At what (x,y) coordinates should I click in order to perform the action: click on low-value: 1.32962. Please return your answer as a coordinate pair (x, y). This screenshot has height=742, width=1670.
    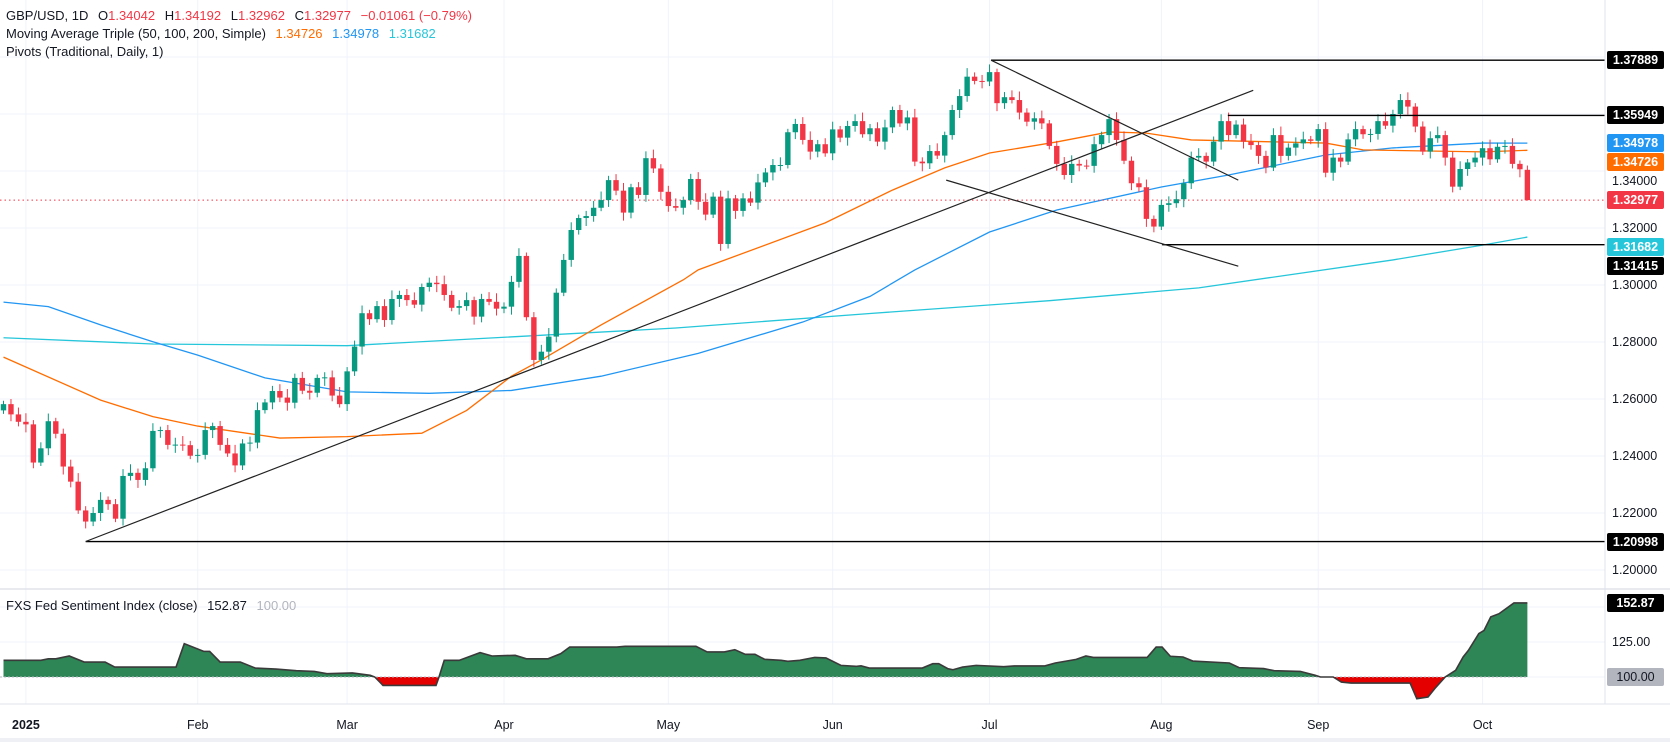
    Looking at the image, I should click on (261, 15).